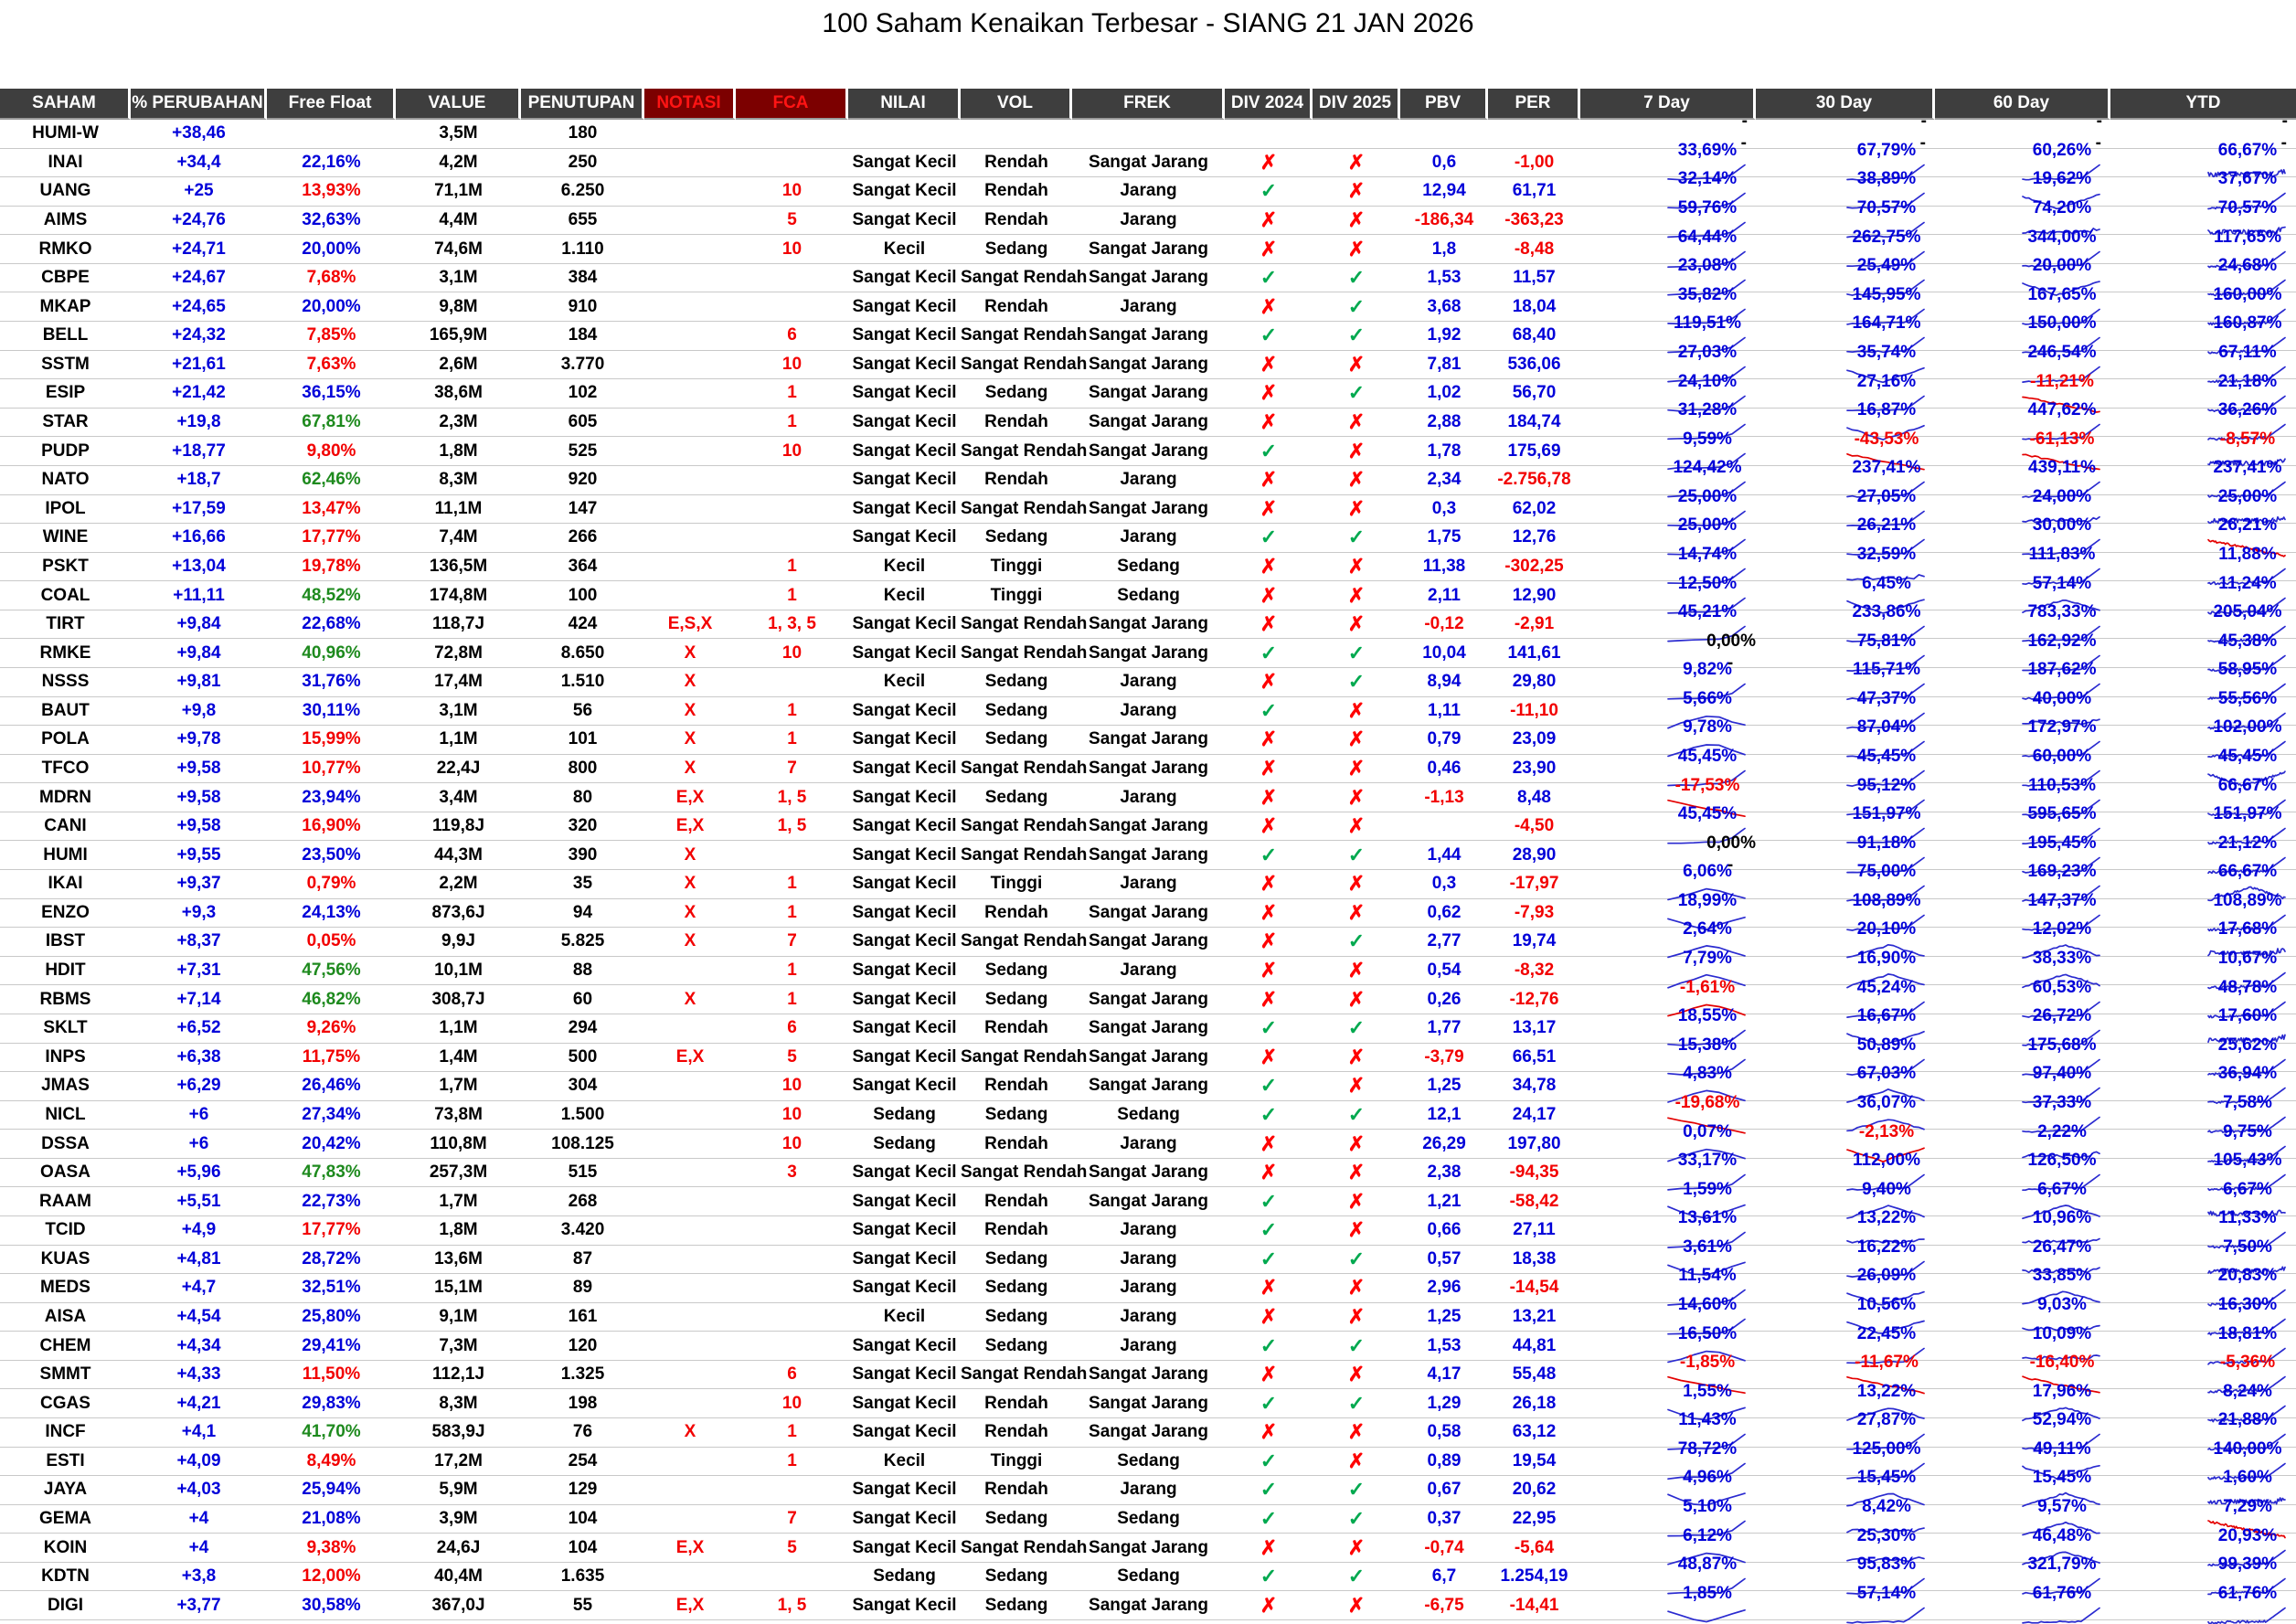  Describe the element at coordinates (2247, 324) in the screenshot. I see `day-percent: 160,87%` at that location.